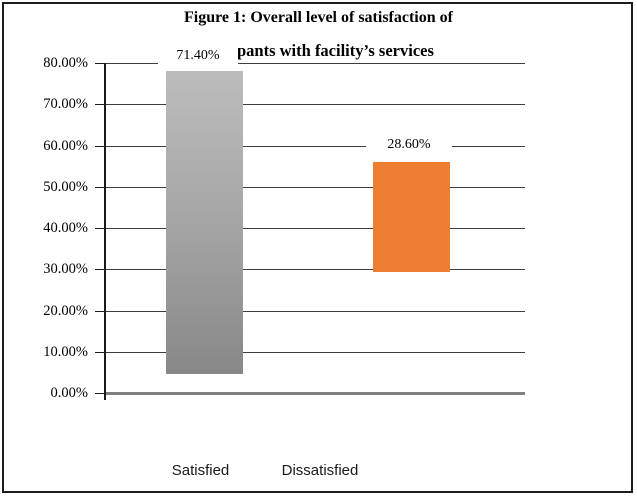 This screenshot has width=637, height=501. Describe the element at coordinates (69, 393) in the screenshot. I see `y-tick-label: 0.00%` at that location.